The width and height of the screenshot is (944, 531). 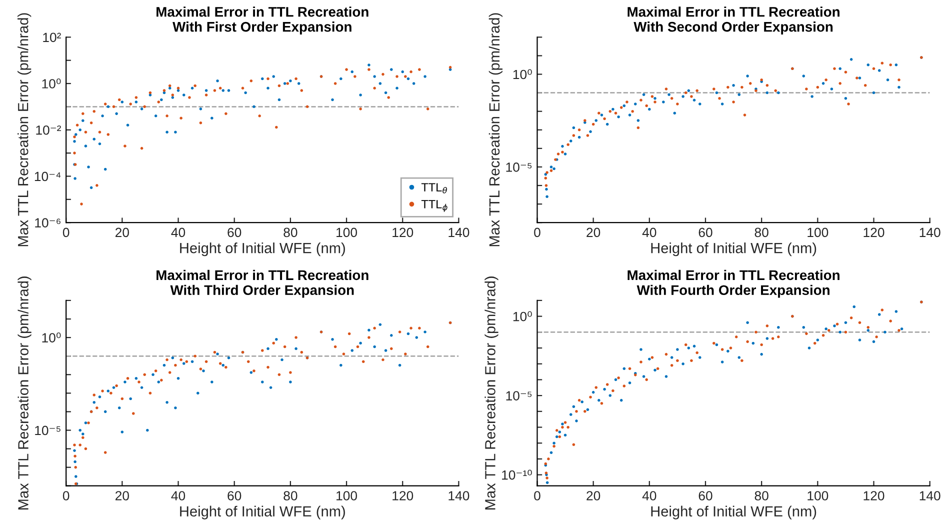 I want to click on y-tick-label: 10⁻⁶, so click(x=47, y=223).